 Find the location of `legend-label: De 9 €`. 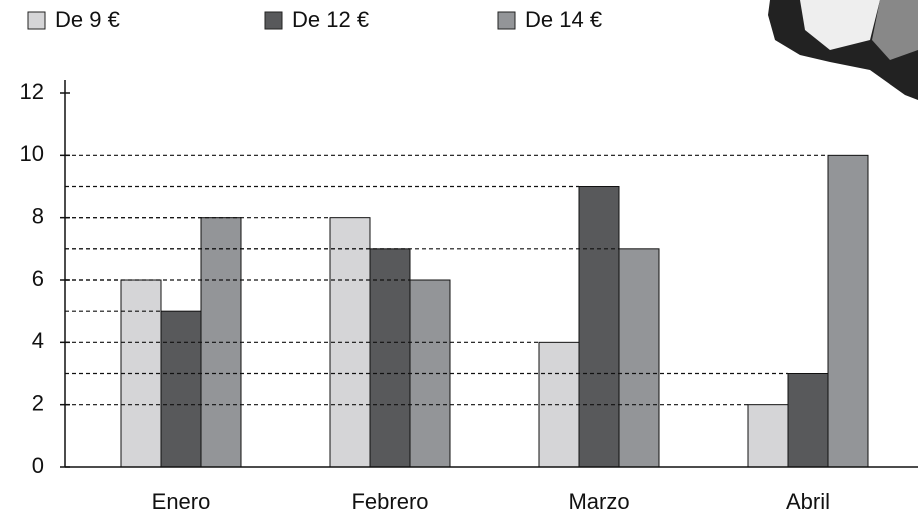

legend-label: De 9 € is located at coordinates (87, 19).